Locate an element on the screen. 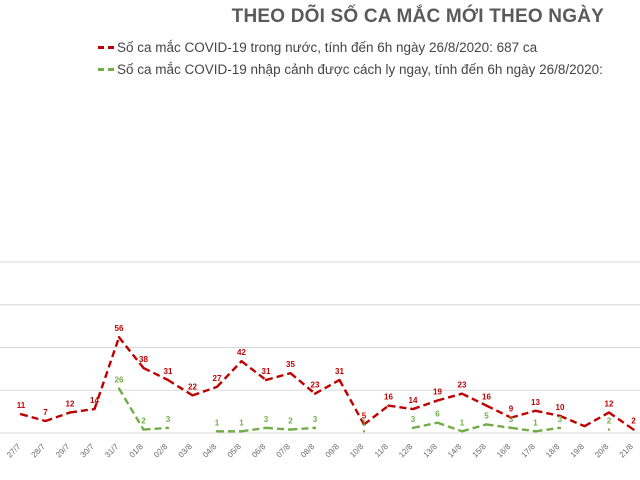 This screenshot has width=640, height=480. data-label: 56 is located at coordinates (119, 328).